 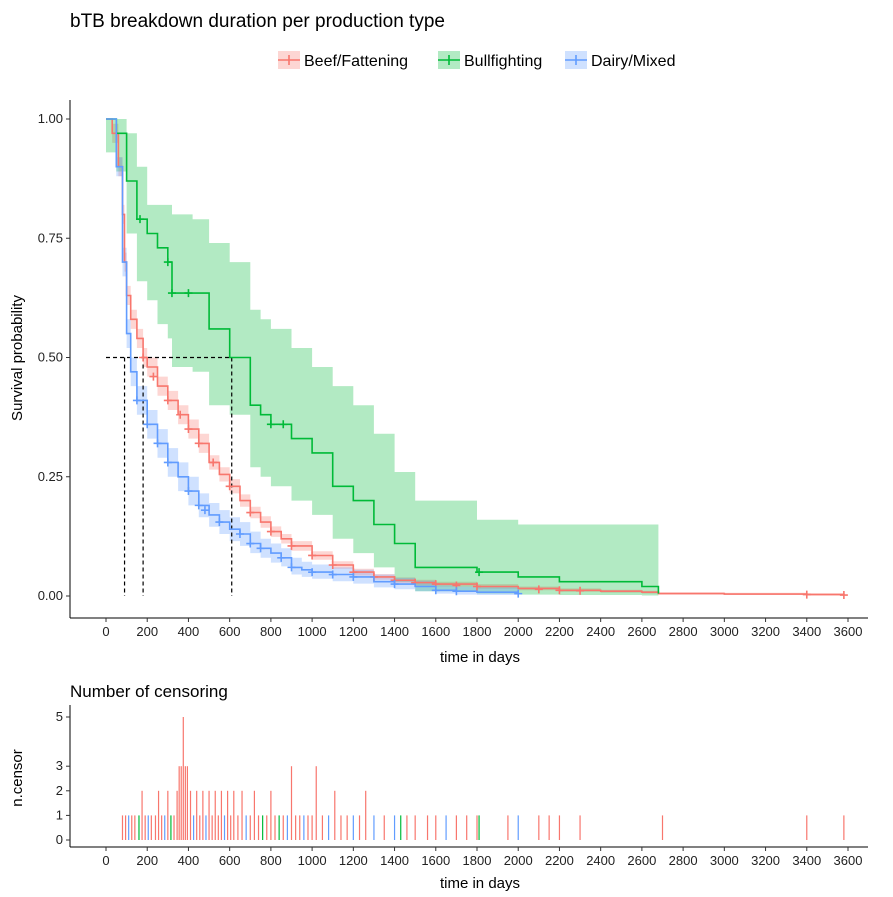 I want to click on censor-x-tick-label: 800, so click(x=271, y=860).